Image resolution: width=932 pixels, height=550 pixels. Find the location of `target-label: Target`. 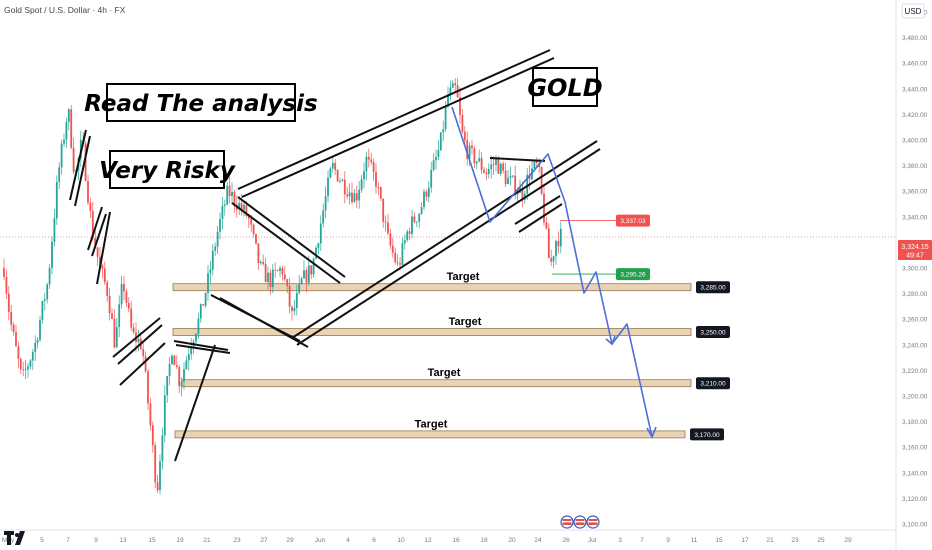

target-label: Target is located at coordinates (465, 322).